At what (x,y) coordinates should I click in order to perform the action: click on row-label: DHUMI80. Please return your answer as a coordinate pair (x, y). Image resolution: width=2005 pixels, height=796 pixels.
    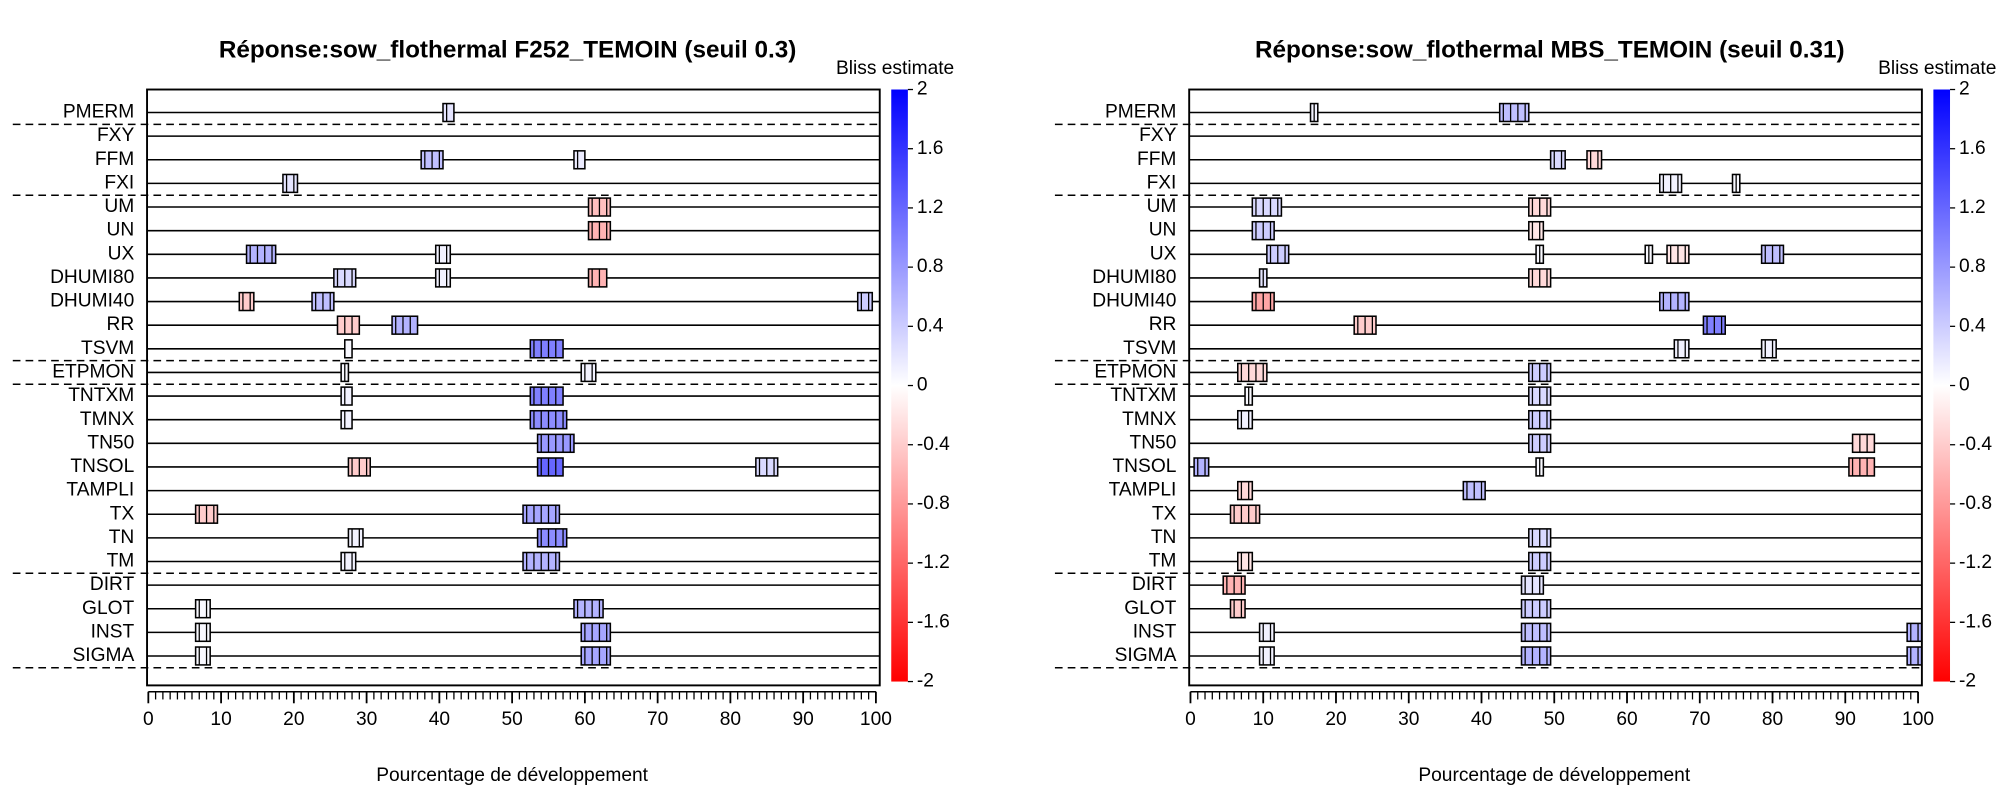
    Looking at the image, I should click on (92, 277).